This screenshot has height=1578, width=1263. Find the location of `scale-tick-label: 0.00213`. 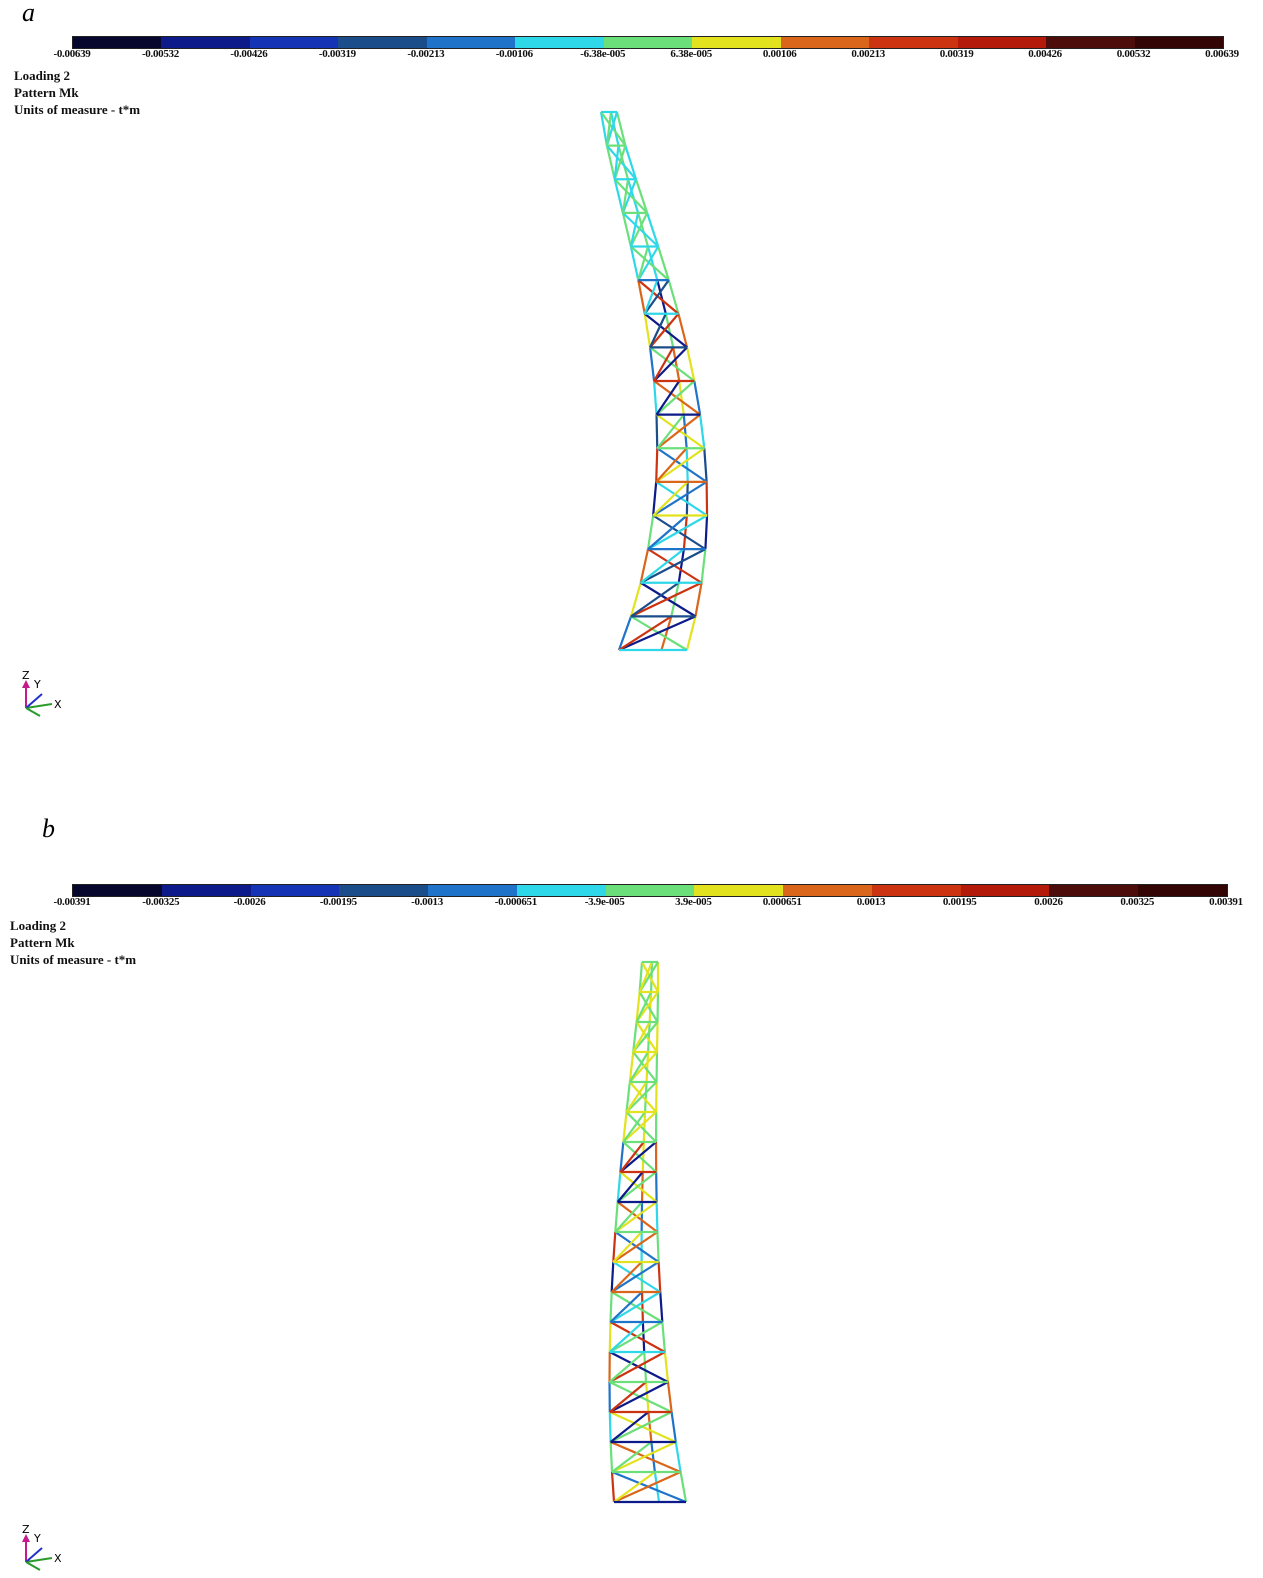

scale-tick-label: 0.00213 is located at coordinates (868, 54).